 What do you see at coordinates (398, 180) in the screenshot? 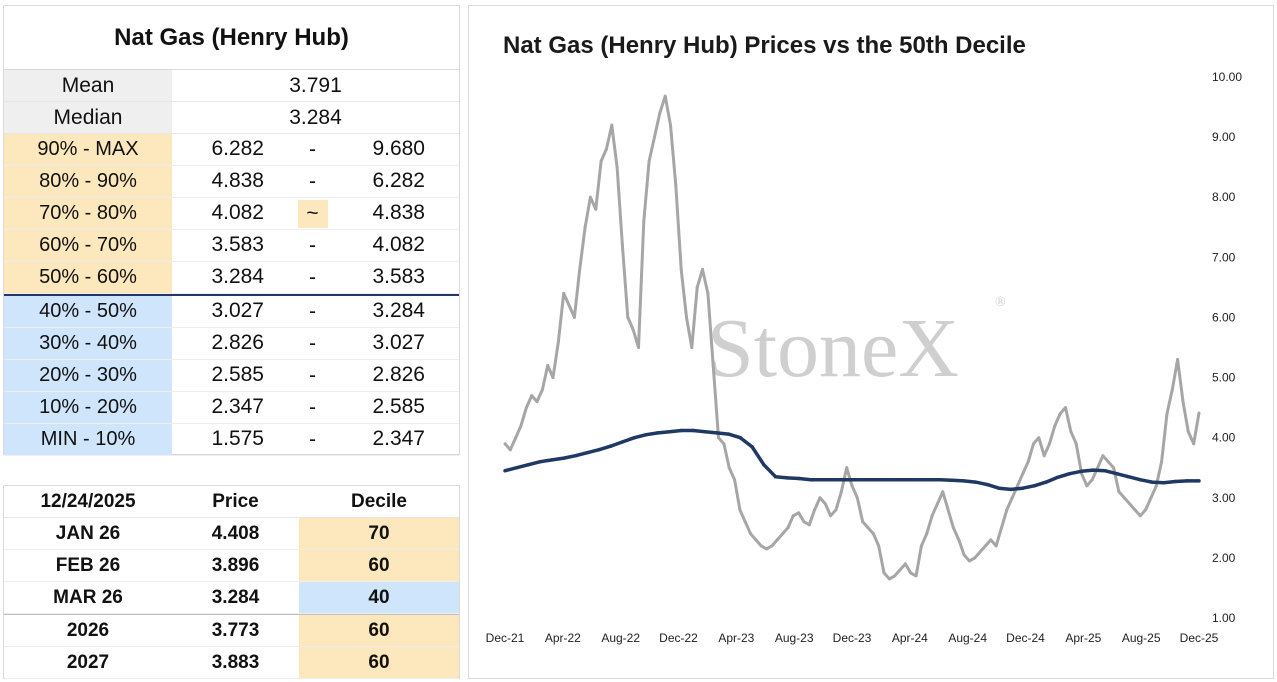
I see `decile-high: 6.282` at bounding box center [398, 180].